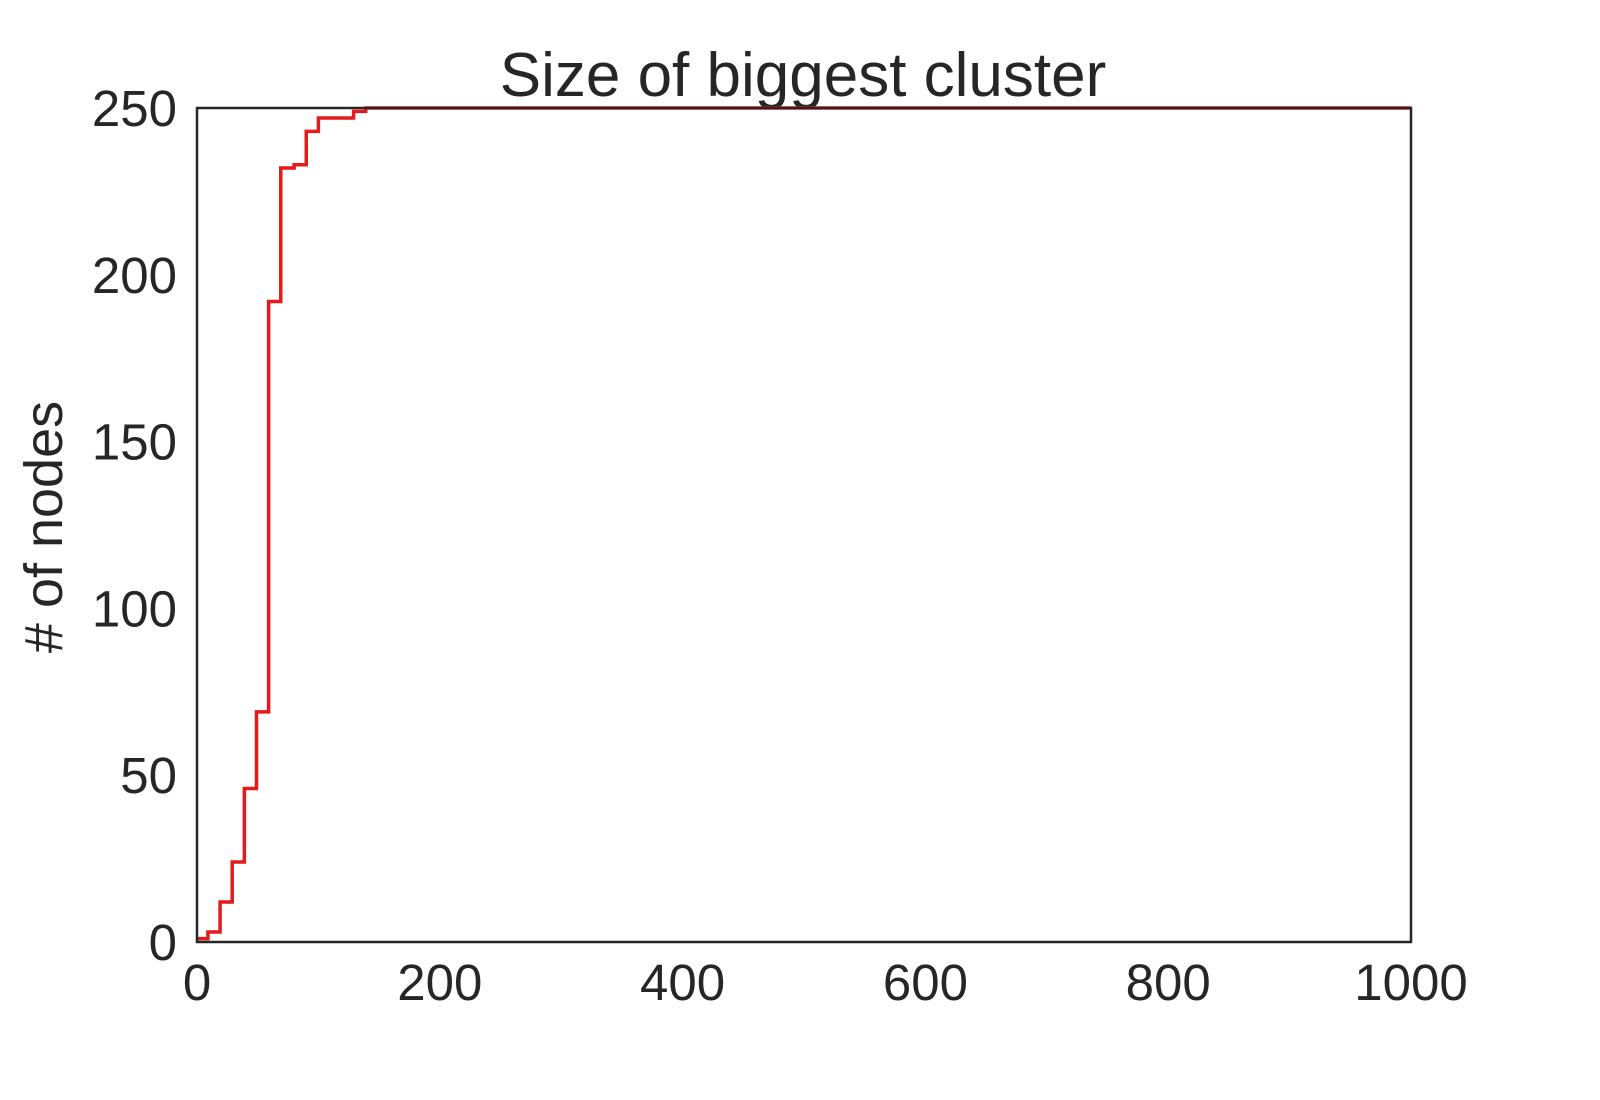 This screenshot has height=1100, width=1600. Describe the element at coordinates (825, 982) in the screenshot. I see `x-axis-ticks: 0 200 400 600 800 1000` at that location.